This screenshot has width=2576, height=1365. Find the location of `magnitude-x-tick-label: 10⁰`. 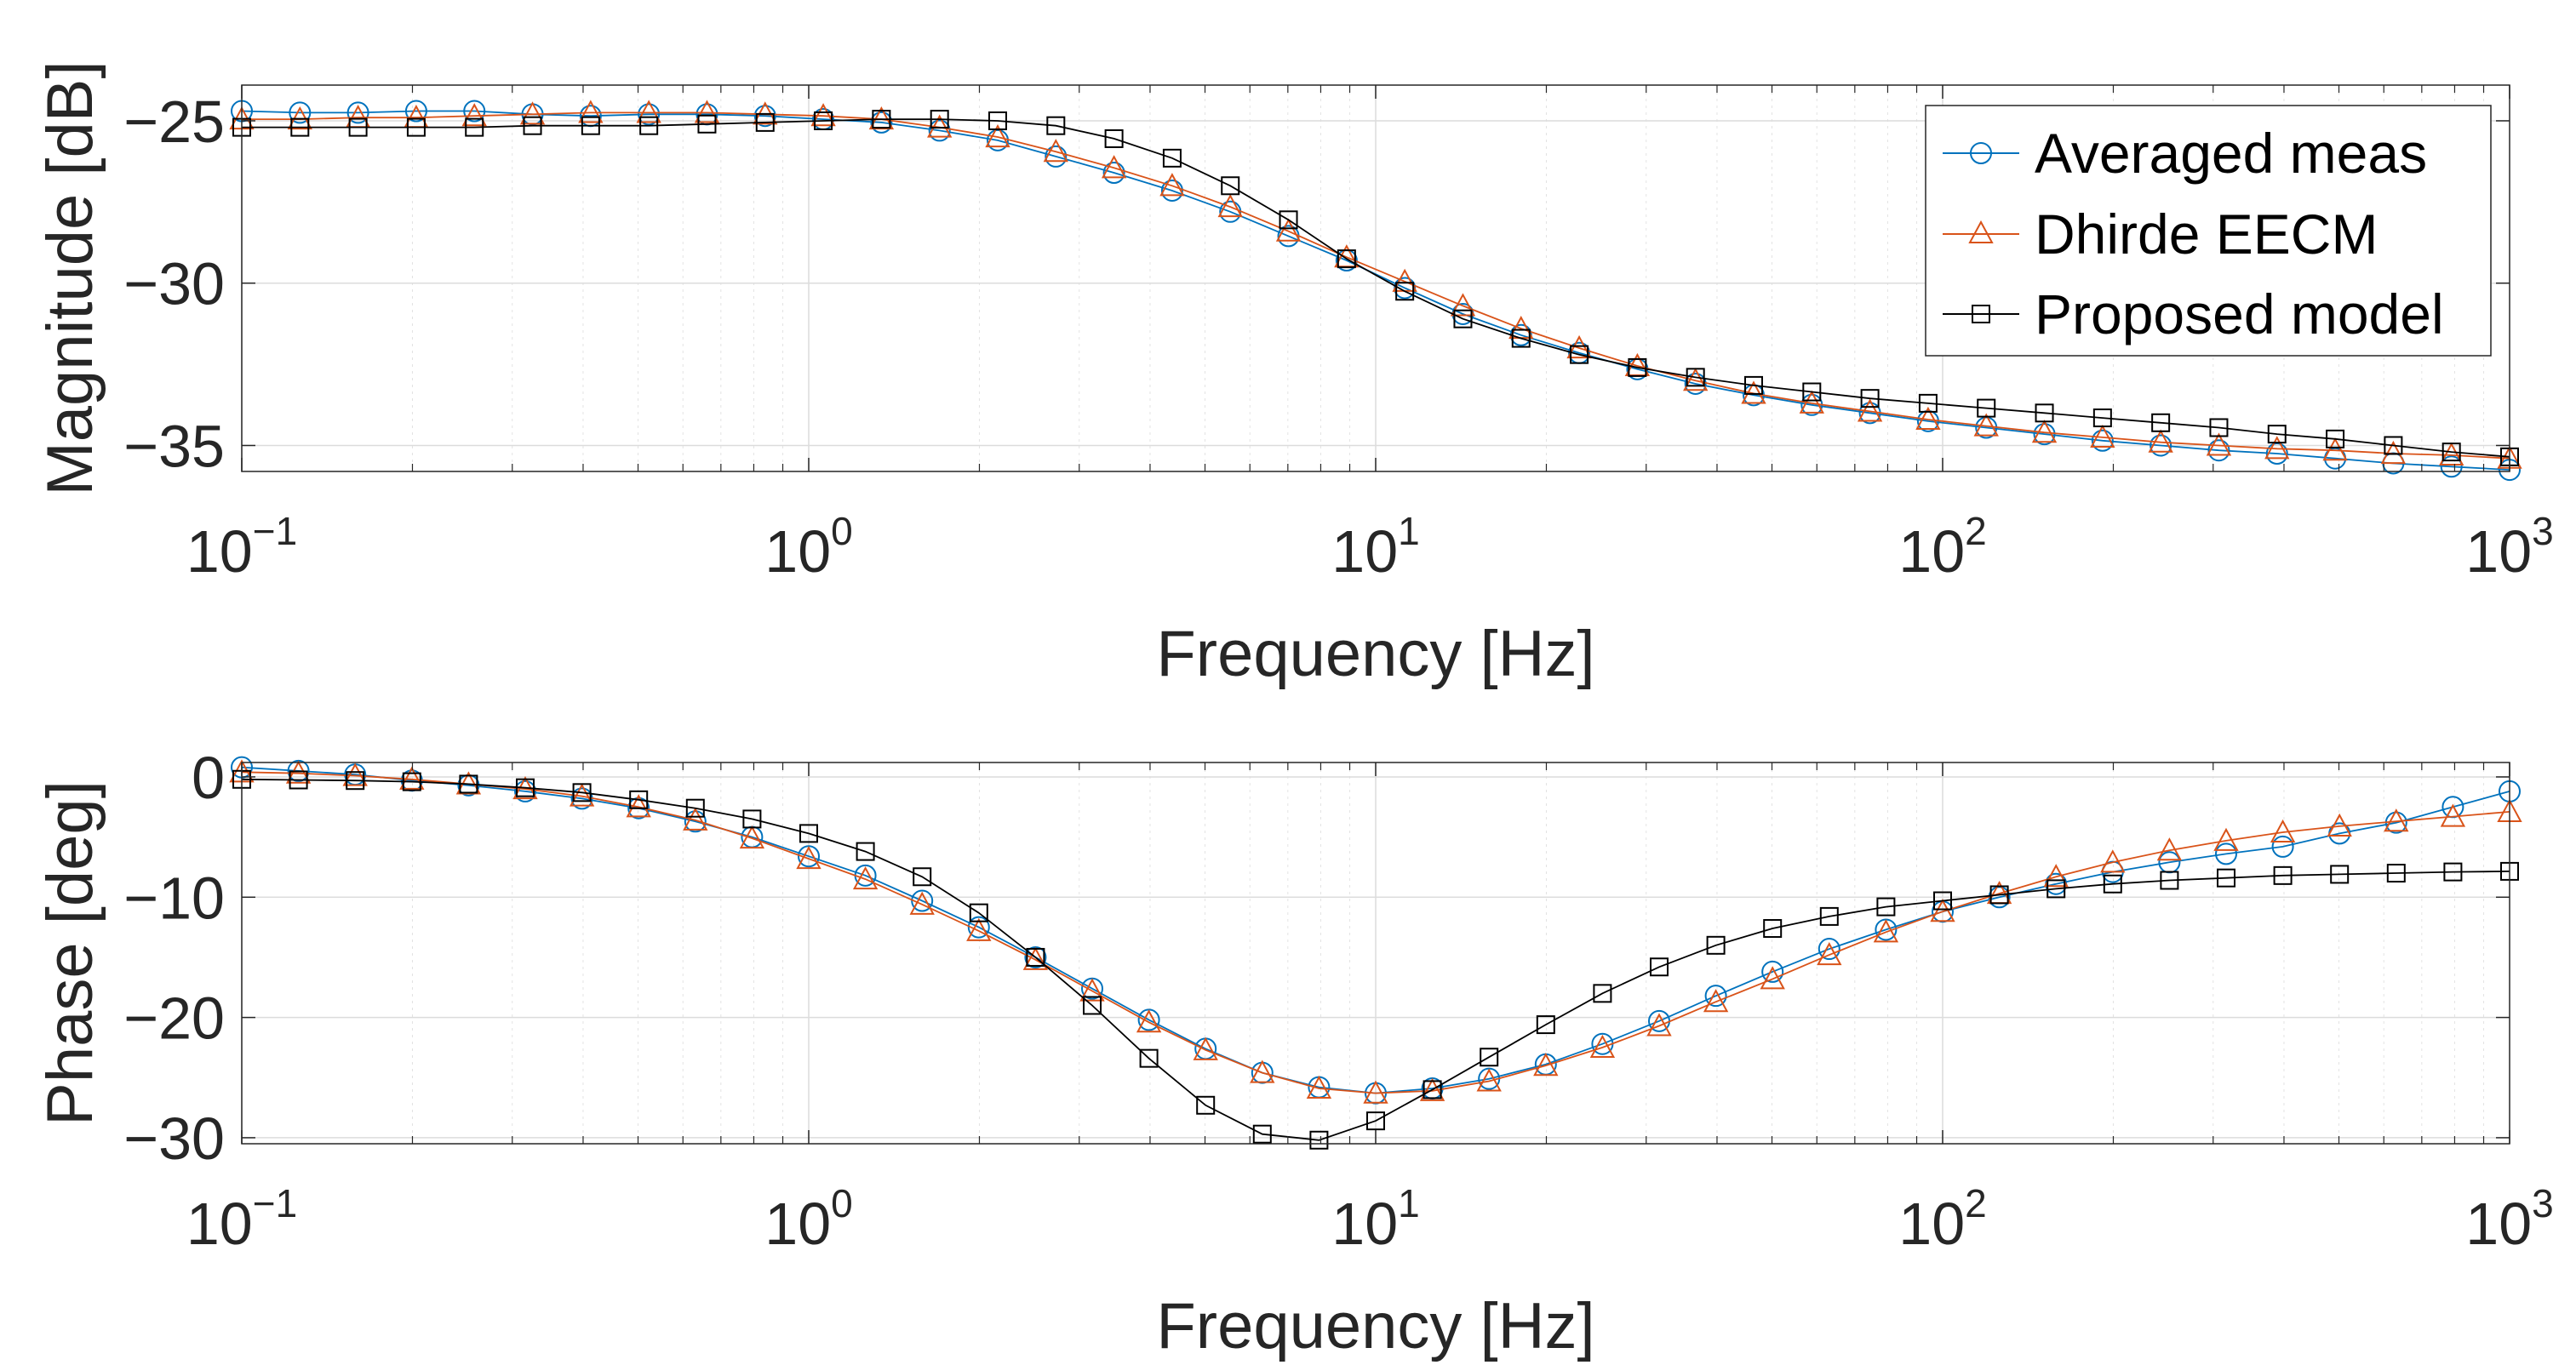

magnitude-x-tick-label: 10⁰ is located at coordinates (808, 547).